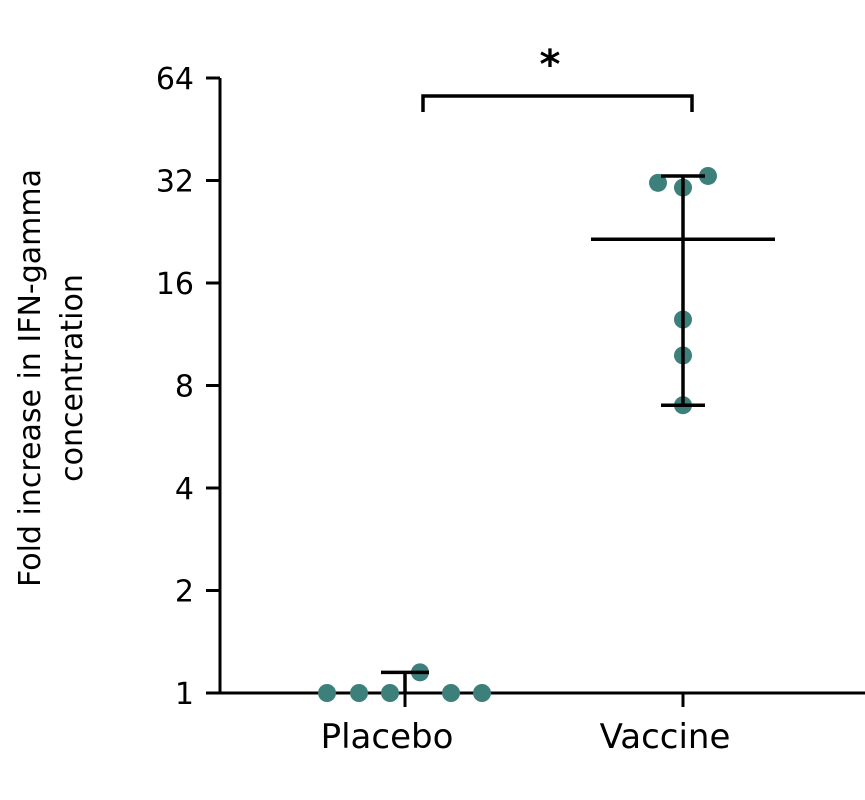  I want to click on y-tick-label: 16, so click(175, 284).